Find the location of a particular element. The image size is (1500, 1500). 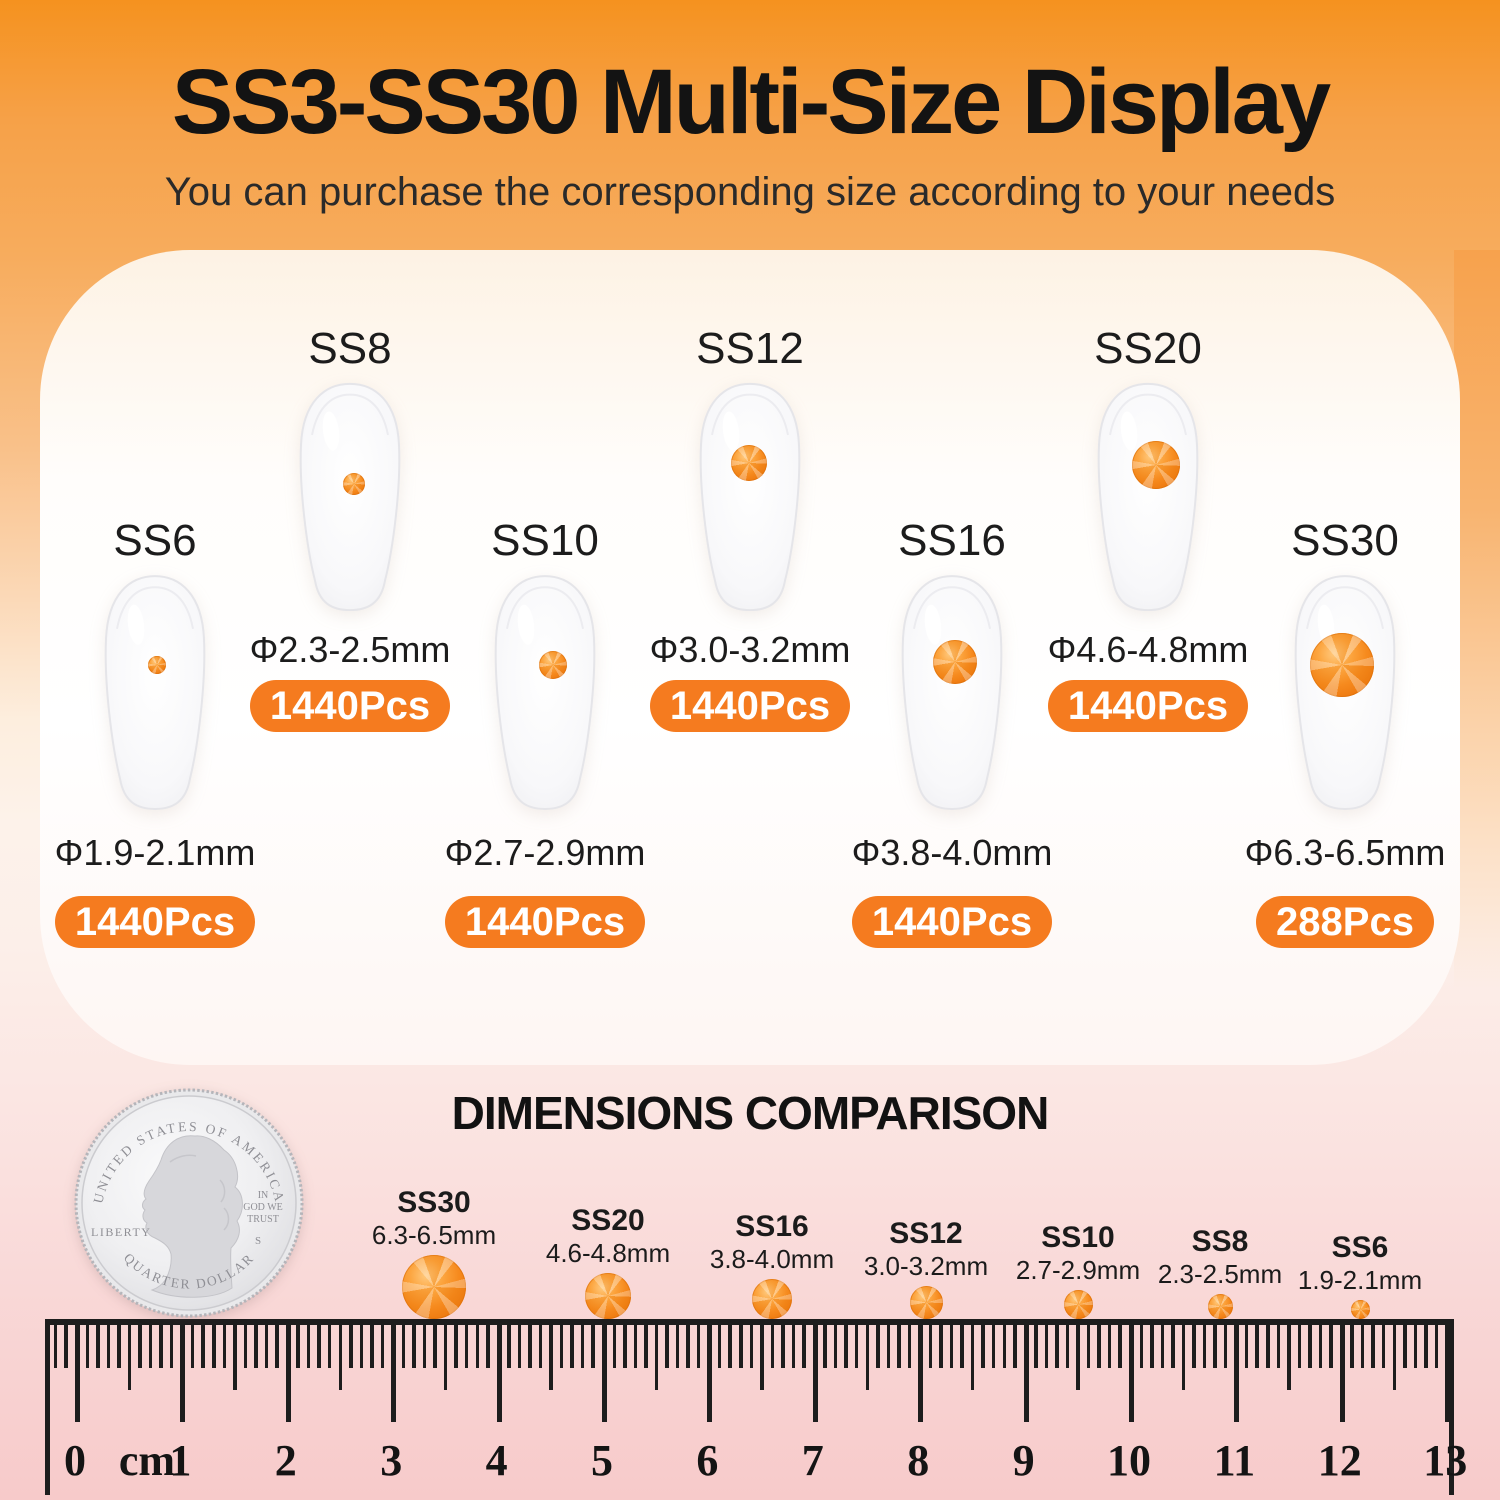

dot-size-range: 4.6-4.8mm is located at coordinates (608, 1253).